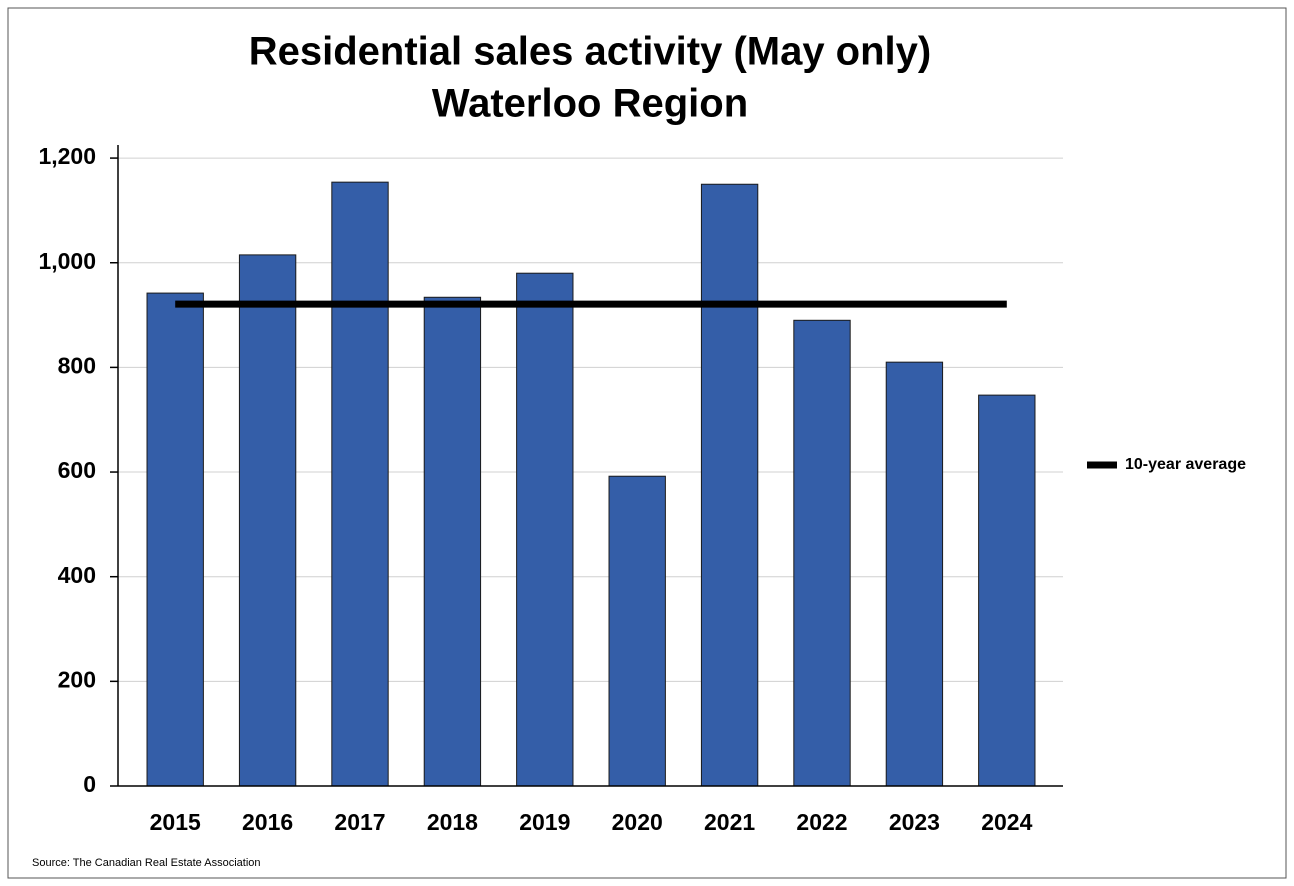 The image size is (1294, 886). Describe the element at coordinates (1185, 464) in the screenshot. I see `legend-label: 10-year average` at that location.